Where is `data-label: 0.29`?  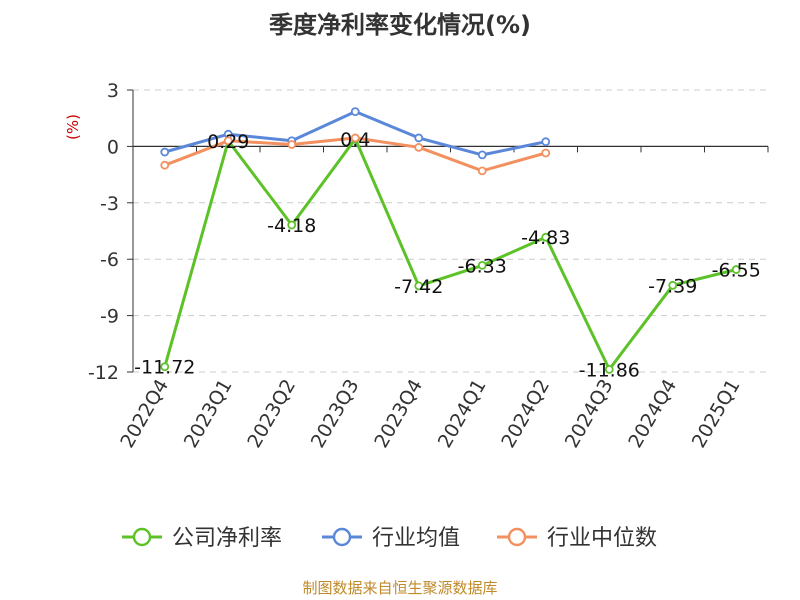 data-label: 0.29 is located at coordinates (228, 142).